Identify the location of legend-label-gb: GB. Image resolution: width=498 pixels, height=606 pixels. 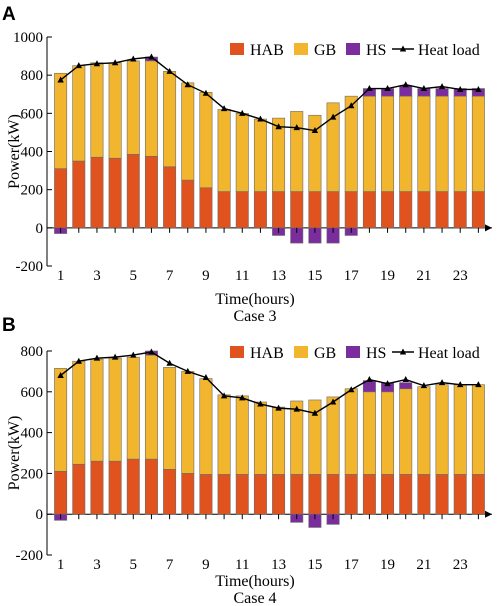
(325, 50).